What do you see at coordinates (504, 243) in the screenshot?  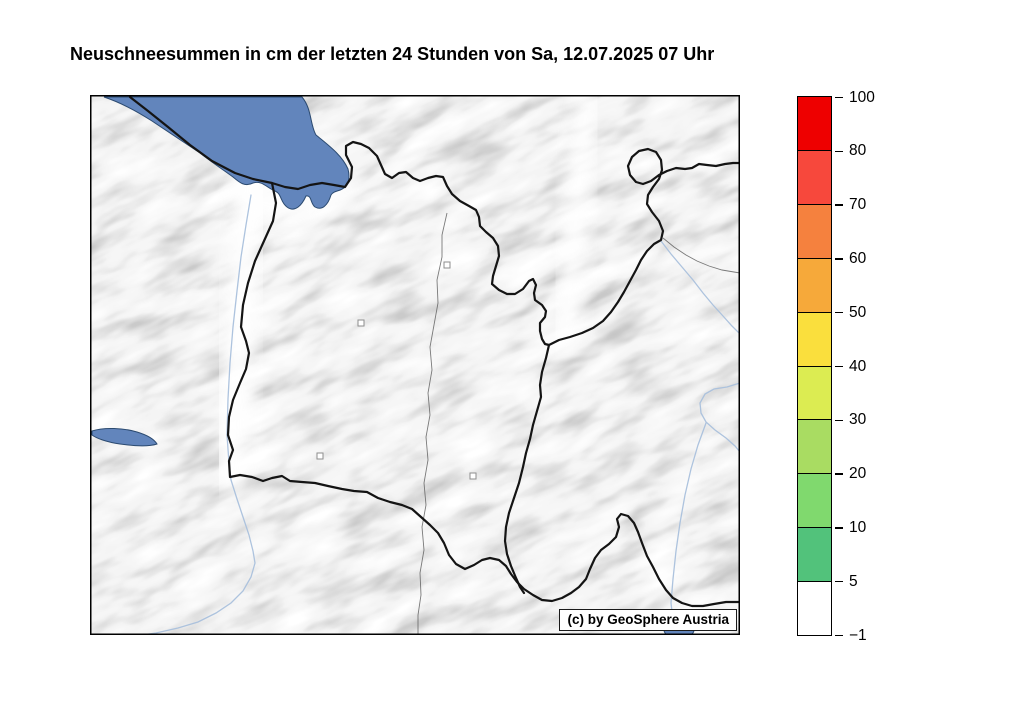 I see `border-north-east` at bounding box center [504, 243].